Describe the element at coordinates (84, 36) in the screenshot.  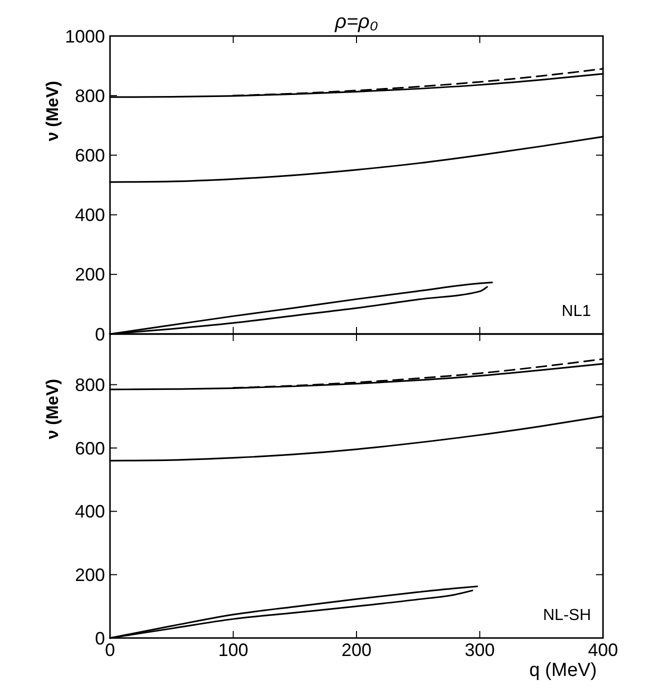
I see `y-tick-label: 1000` at that location.